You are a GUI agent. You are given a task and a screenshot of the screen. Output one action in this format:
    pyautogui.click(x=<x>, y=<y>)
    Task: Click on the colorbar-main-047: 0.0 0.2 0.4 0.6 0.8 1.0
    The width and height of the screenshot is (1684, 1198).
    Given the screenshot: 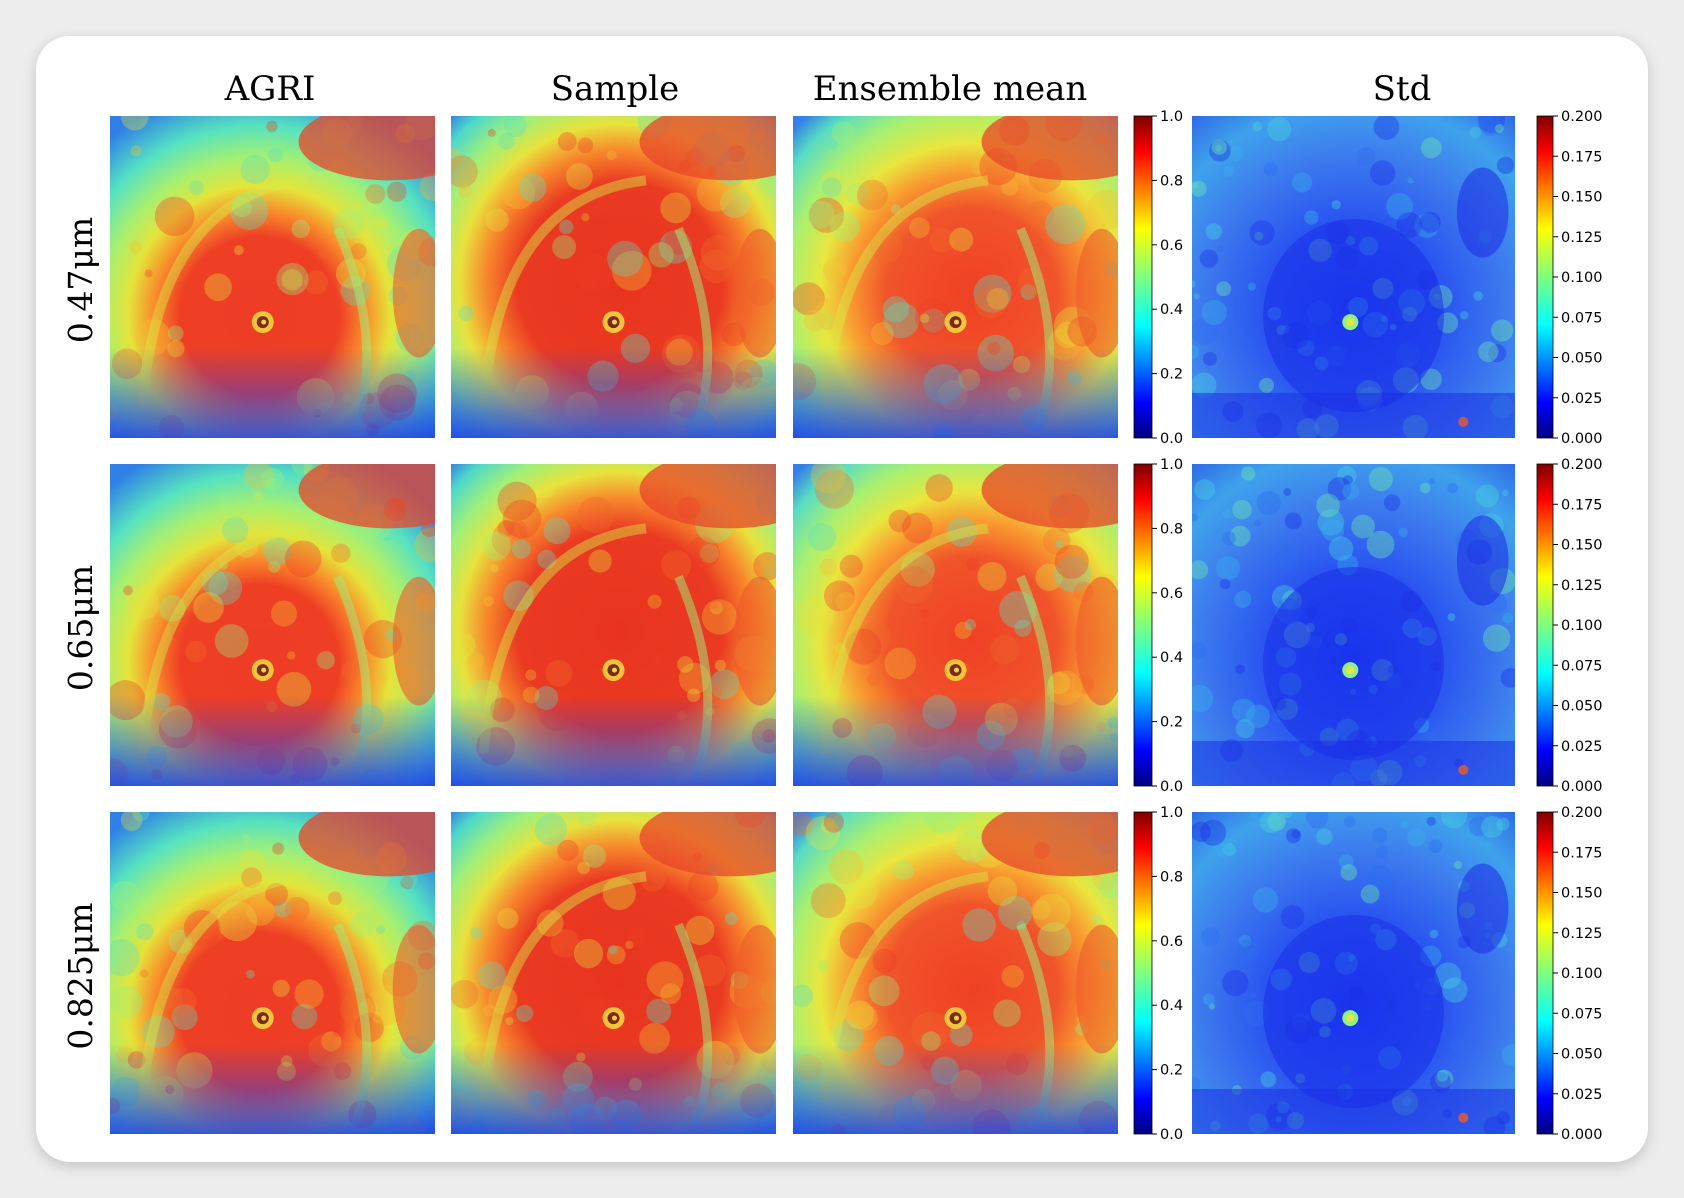 What is the action you would take?
    pyautogui.click(x=1158, y=278)
    